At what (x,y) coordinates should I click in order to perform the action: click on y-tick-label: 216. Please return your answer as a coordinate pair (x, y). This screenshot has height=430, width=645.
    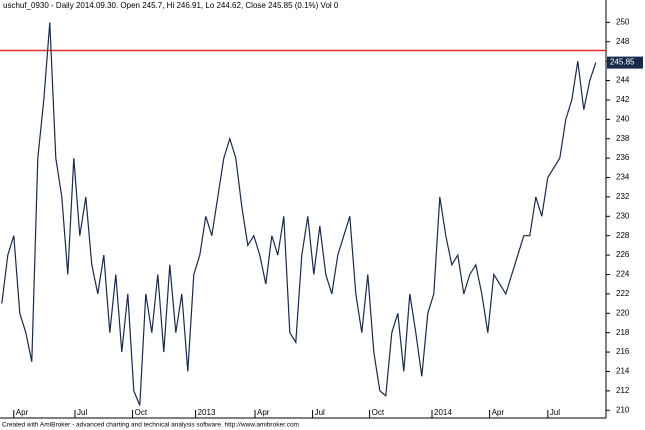
    Looking at the image, I should click on (623, 351).